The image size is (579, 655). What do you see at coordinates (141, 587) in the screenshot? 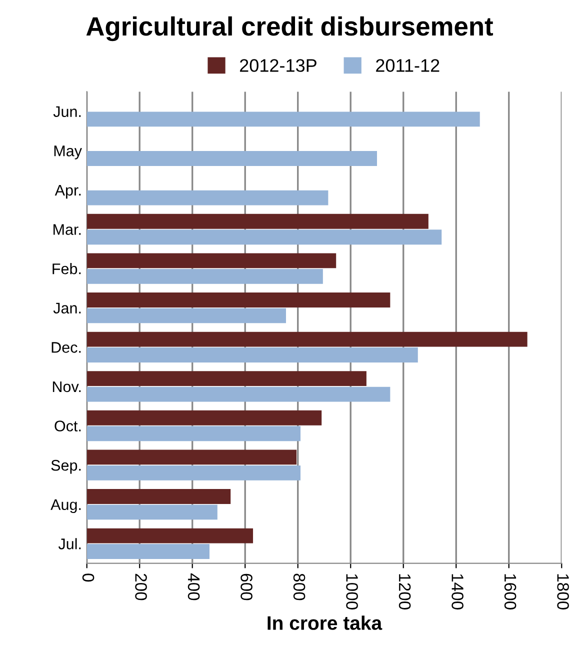
I see `x-tick-label: 200` at bounding box center [141, 587].